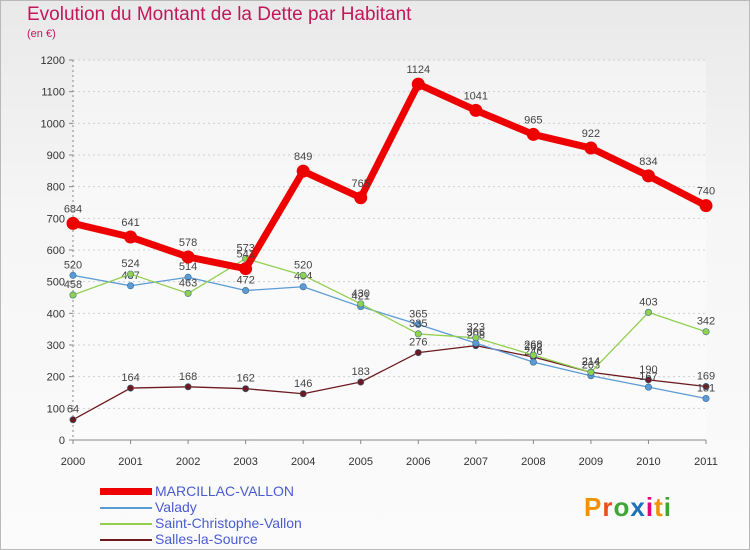  I want to click on x-tick-label: 2006, so click(418, 462).